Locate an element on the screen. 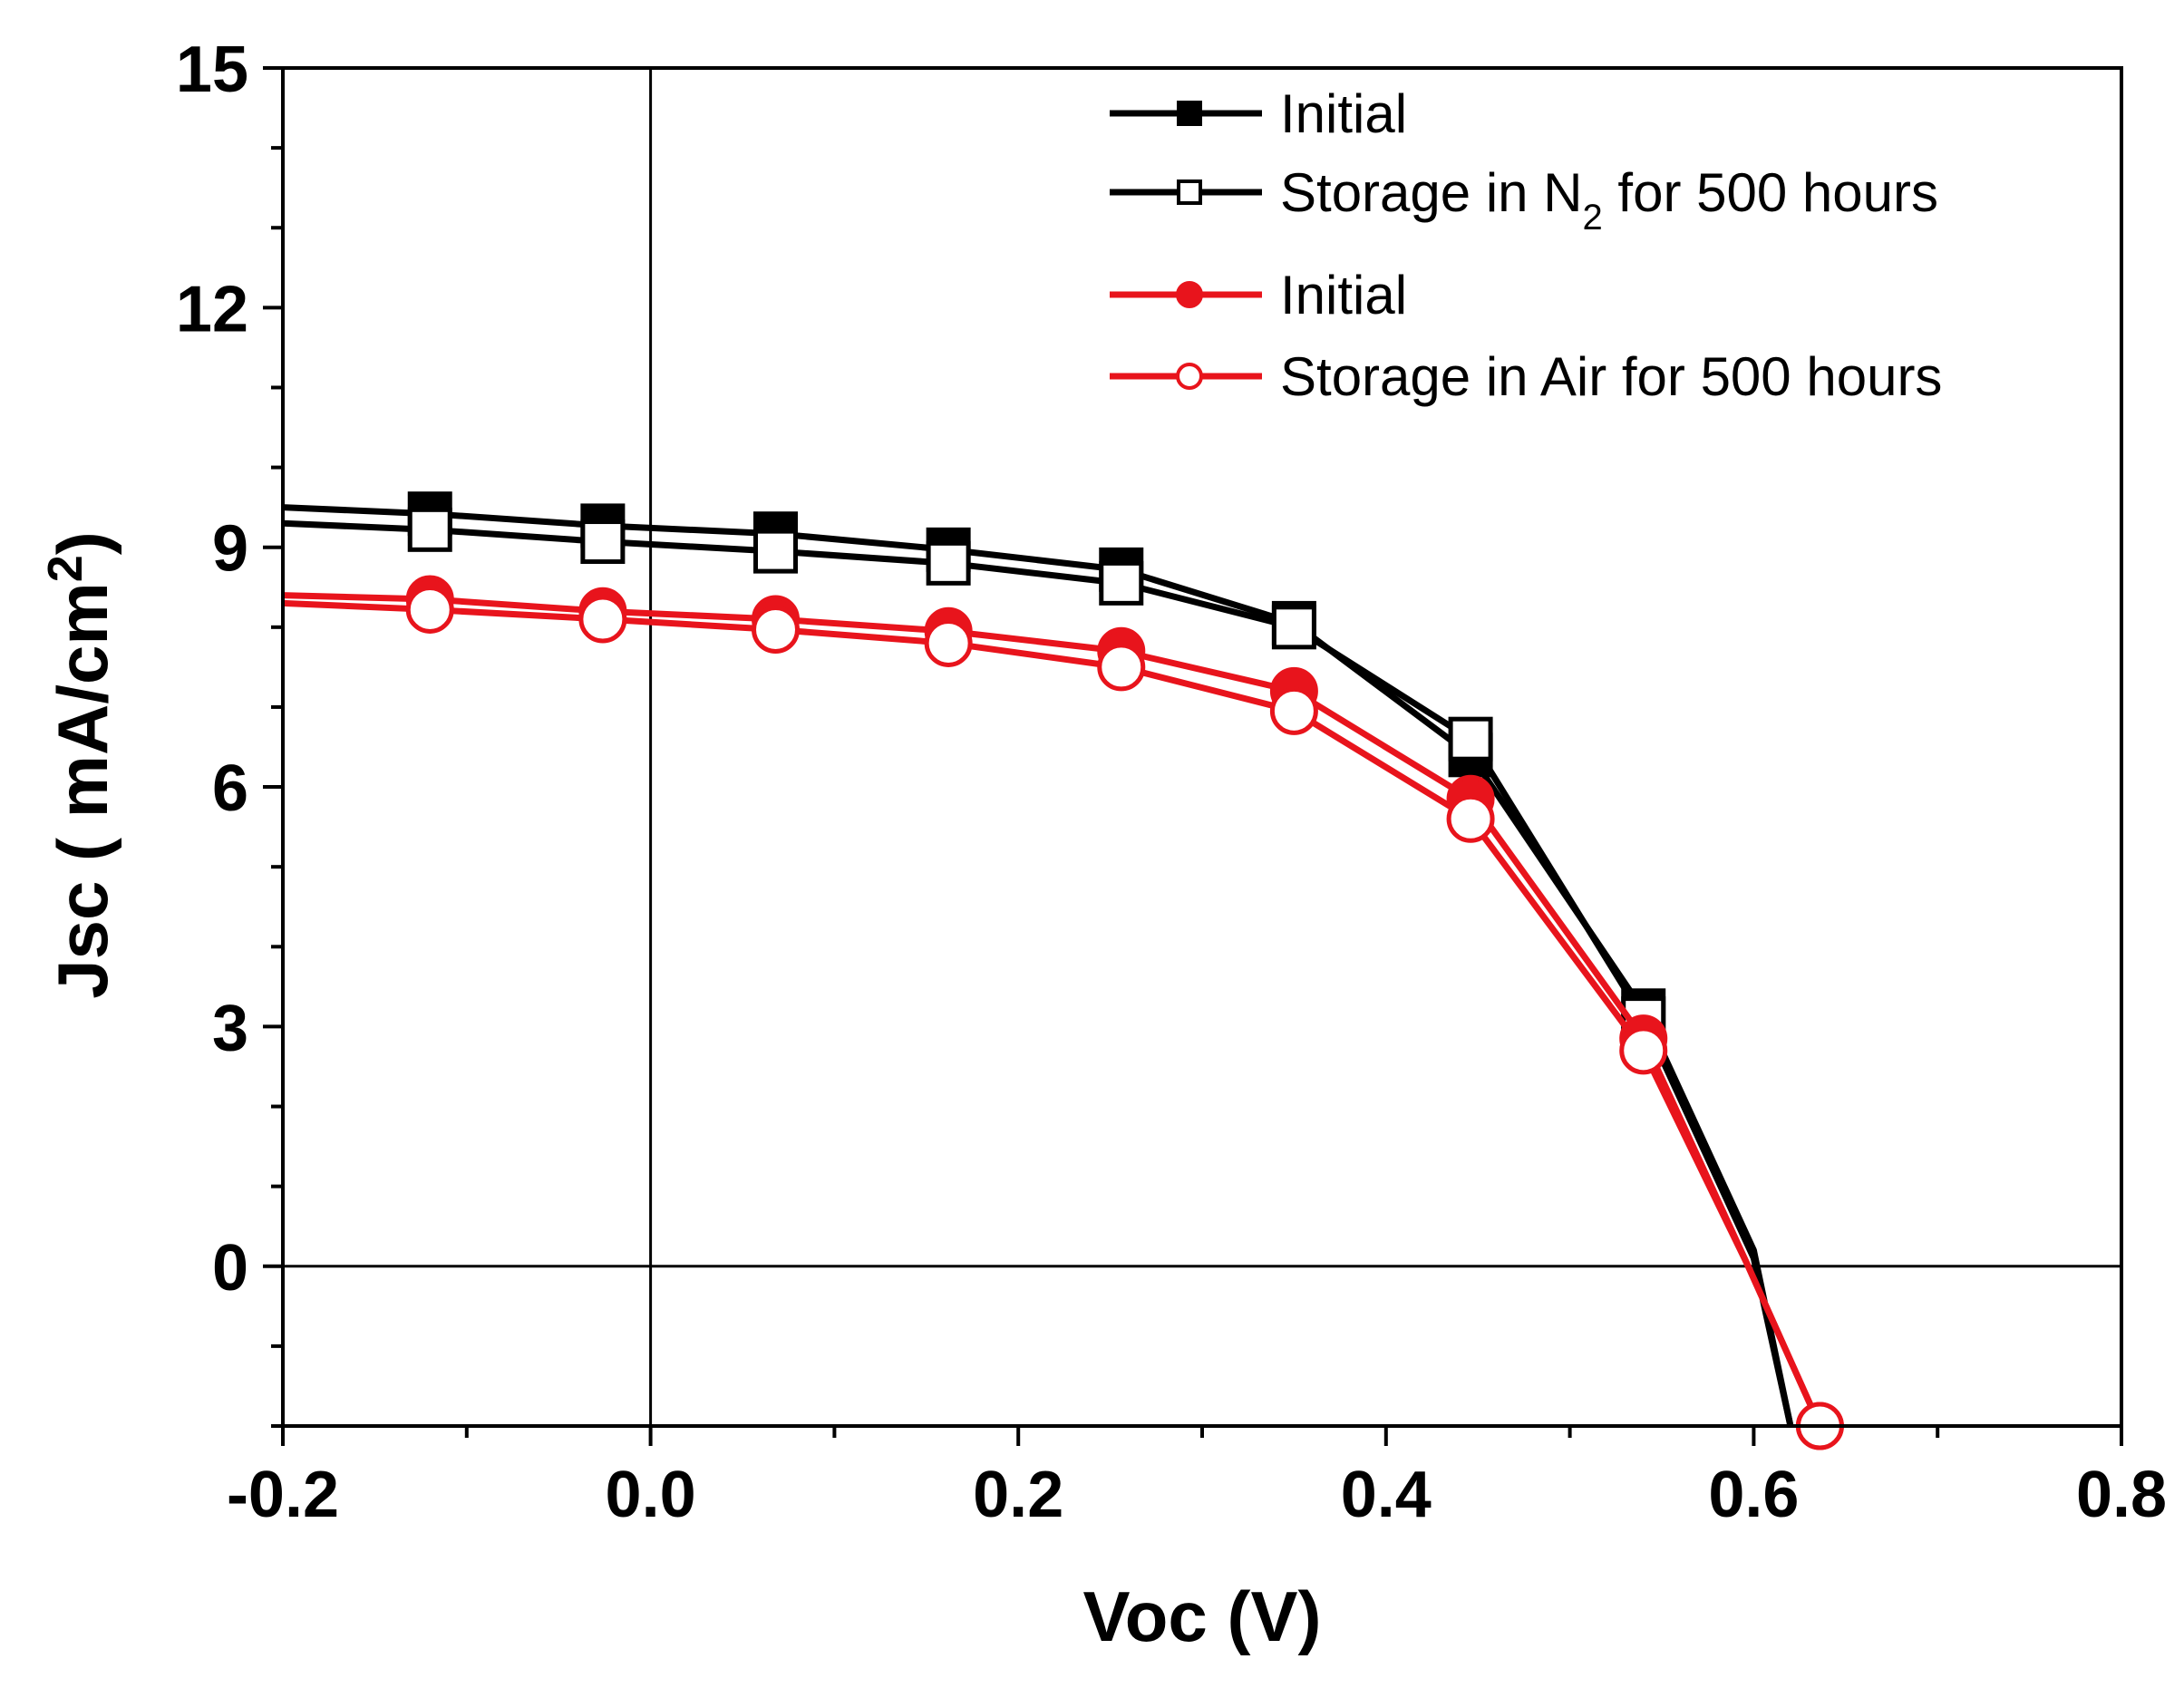  y-tick-label: 0 is located at coordinates (230, 1268).